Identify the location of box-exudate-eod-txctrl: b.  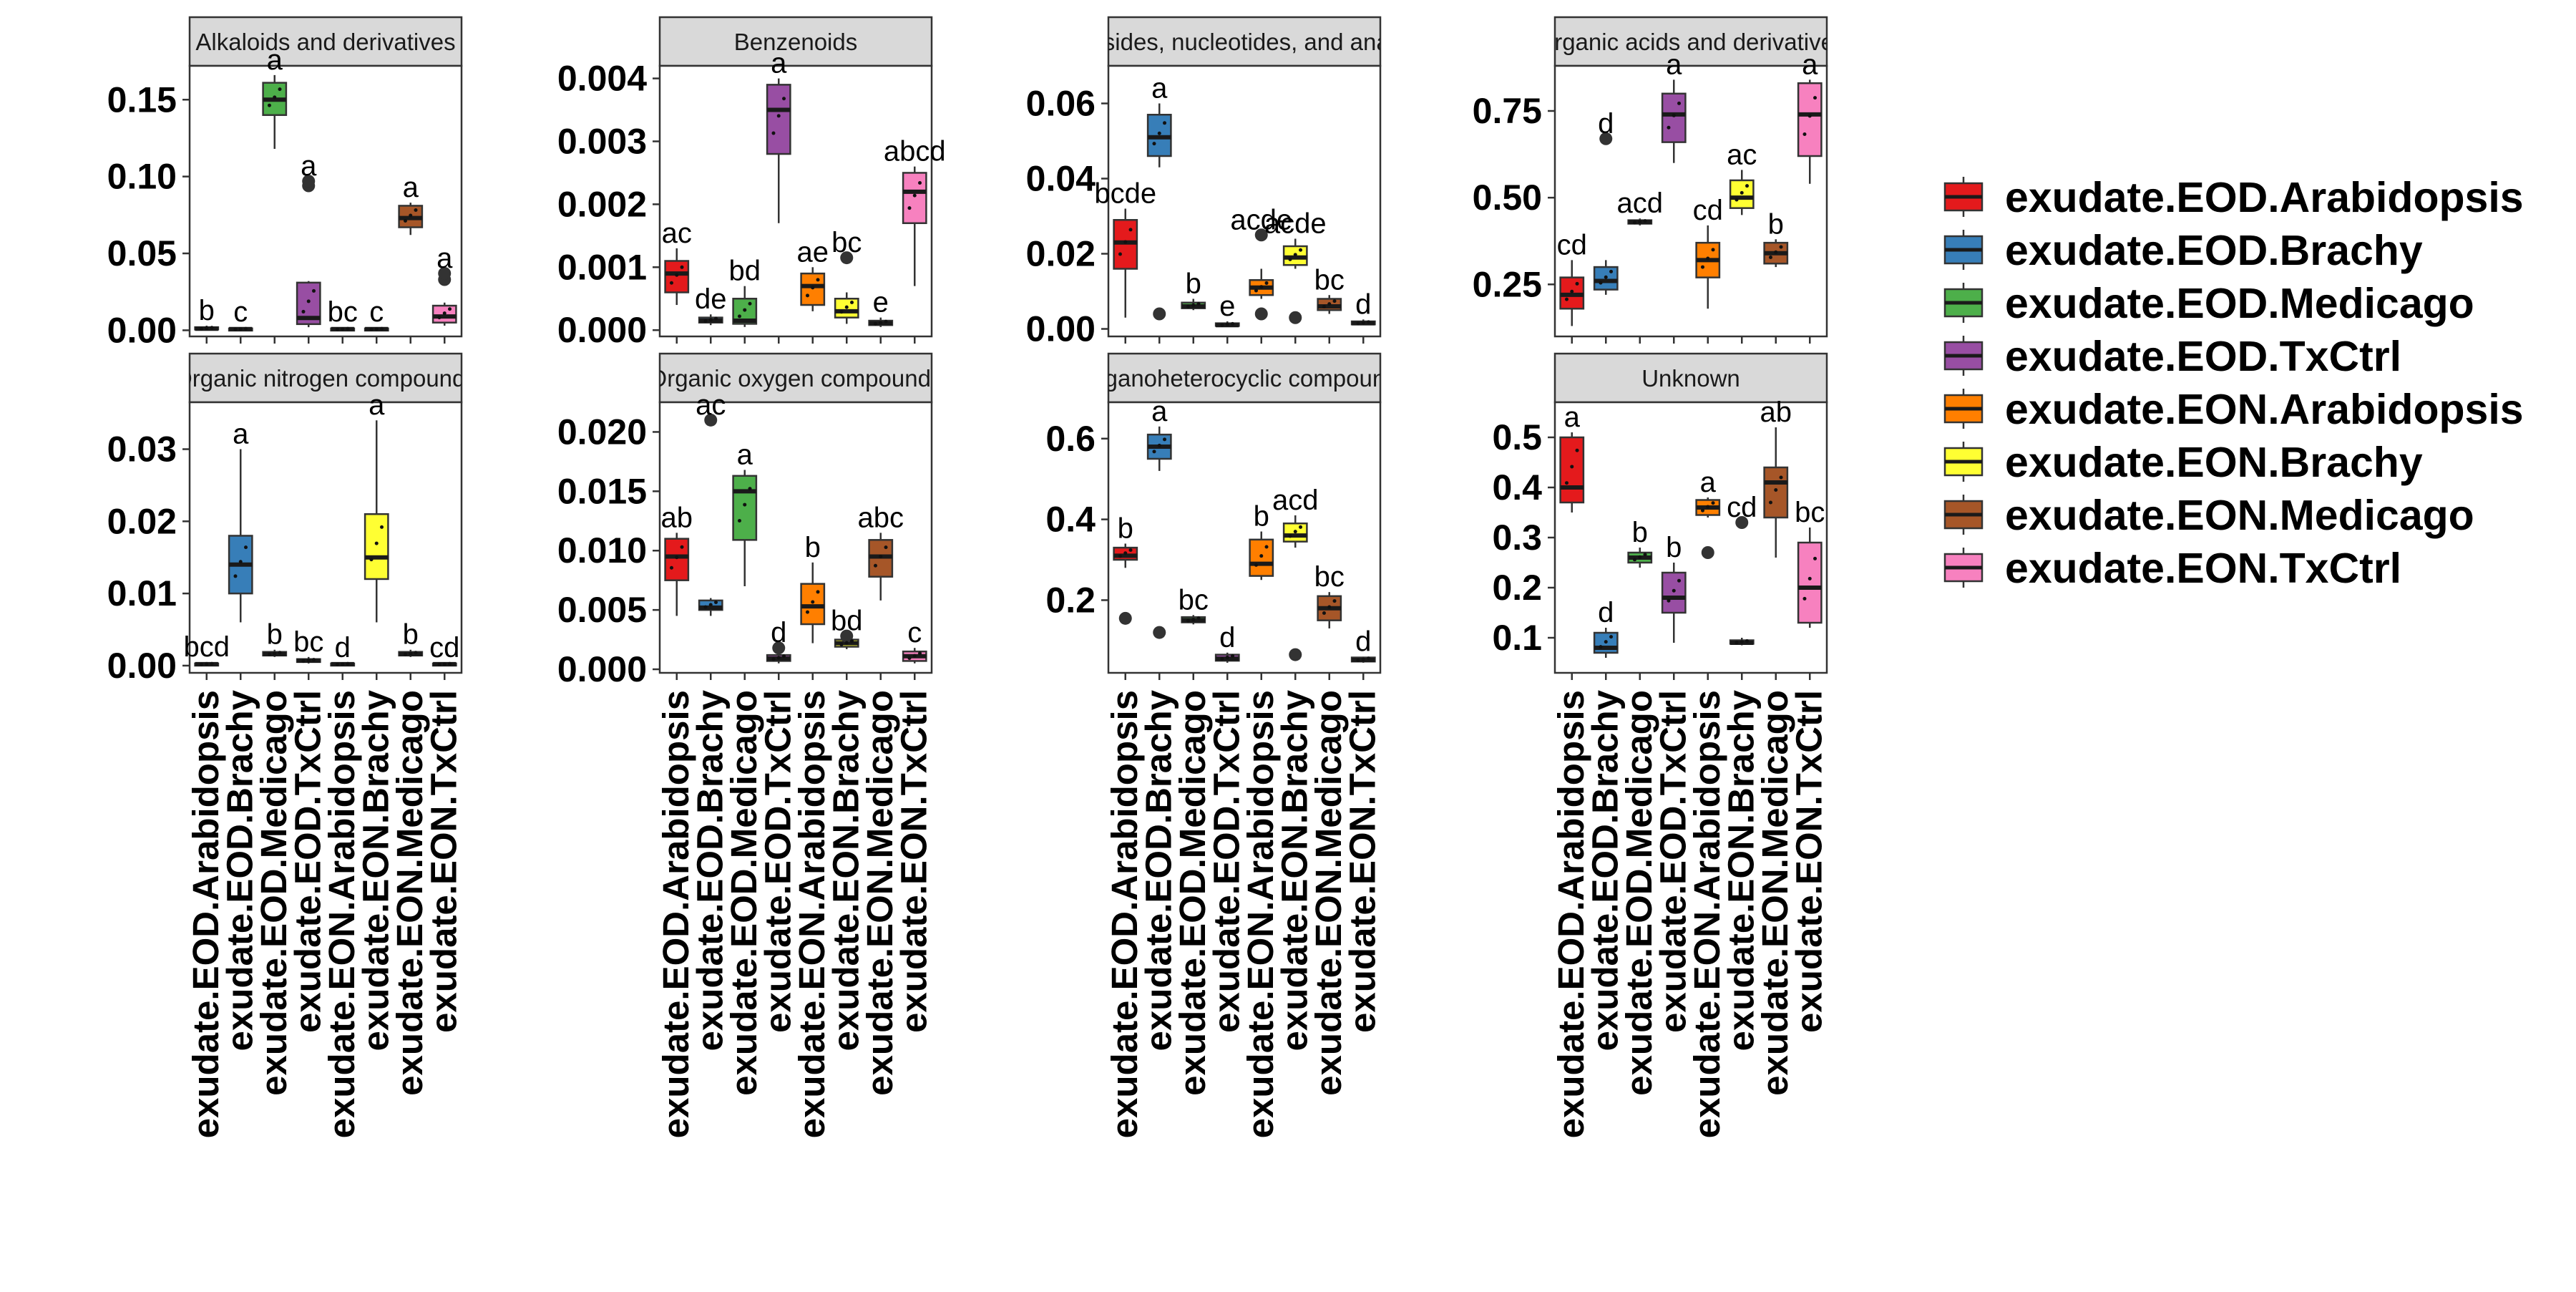
(1674, 587).